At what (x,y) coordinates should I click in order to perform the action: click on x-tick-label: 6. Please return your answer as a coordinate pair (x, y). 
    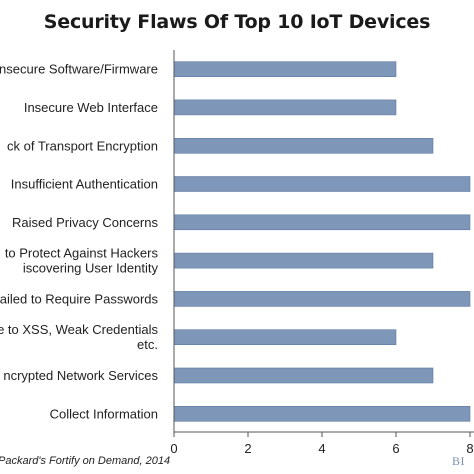
    Looking at the image, I should click on (395, 448).